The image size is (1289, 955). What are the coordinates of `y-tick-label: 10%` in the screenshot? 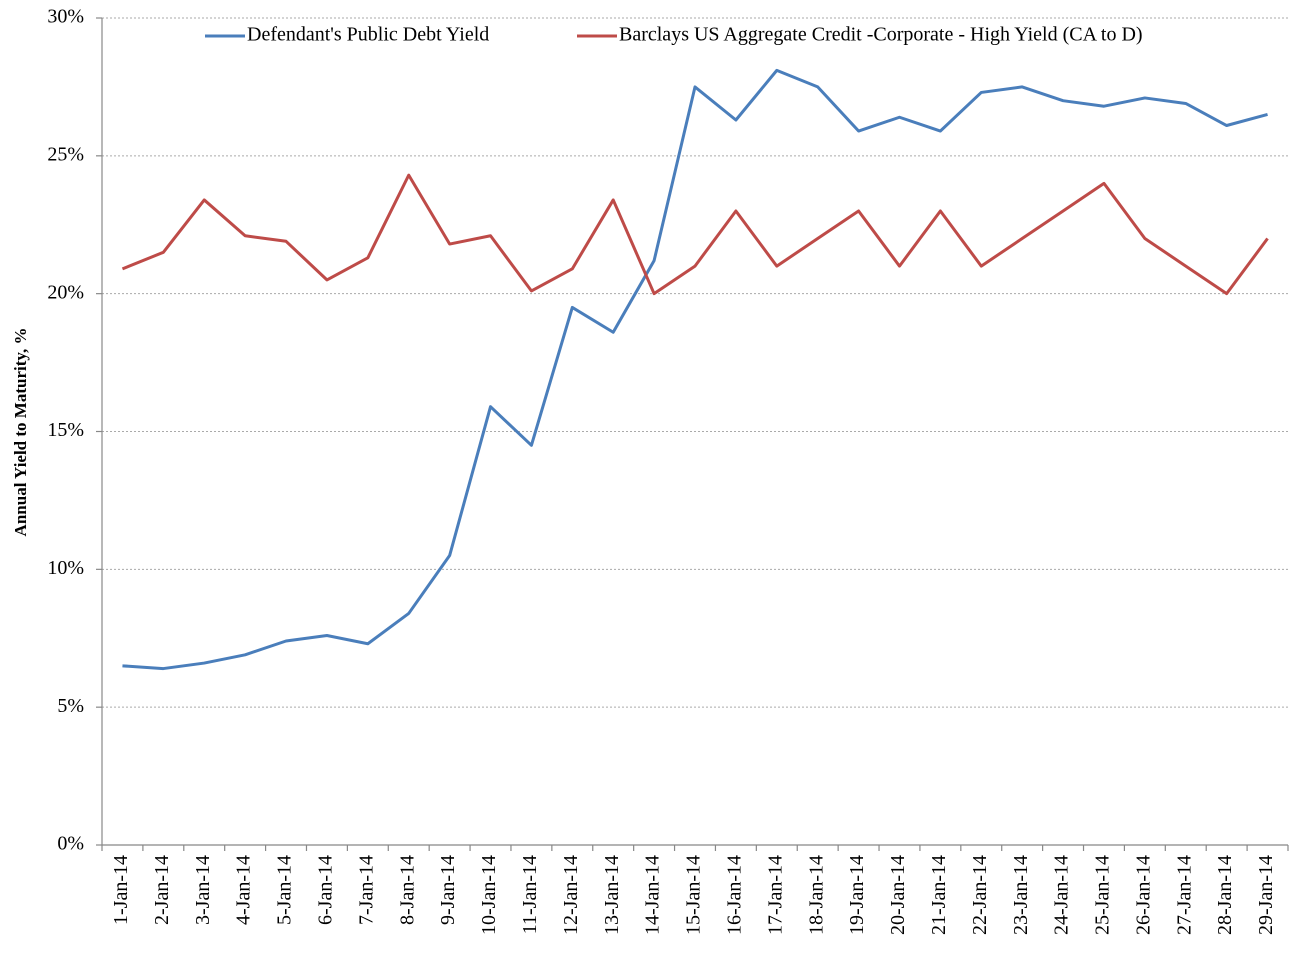 It's located at (65, 568).